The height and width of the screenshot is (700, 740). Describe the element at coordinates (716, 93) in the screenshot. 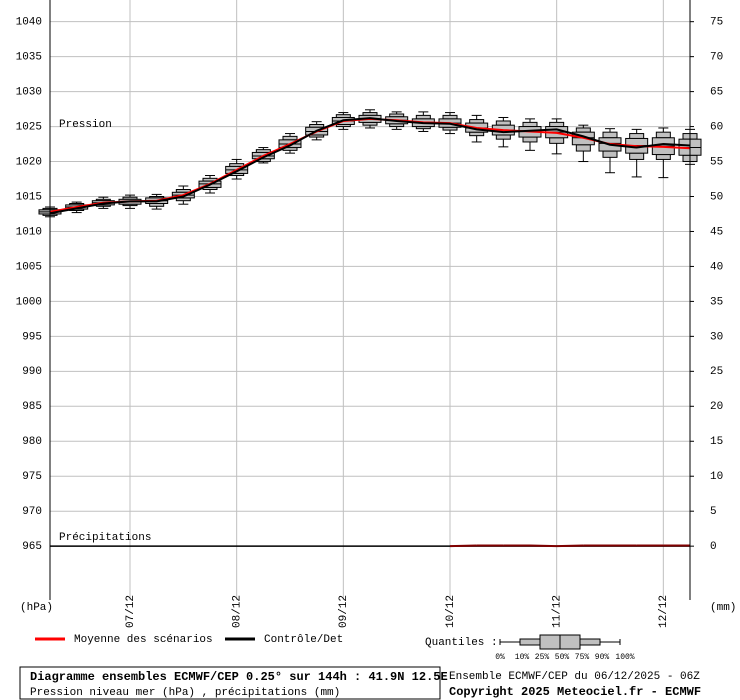

I see `y2-tick-label: 65` at that location.